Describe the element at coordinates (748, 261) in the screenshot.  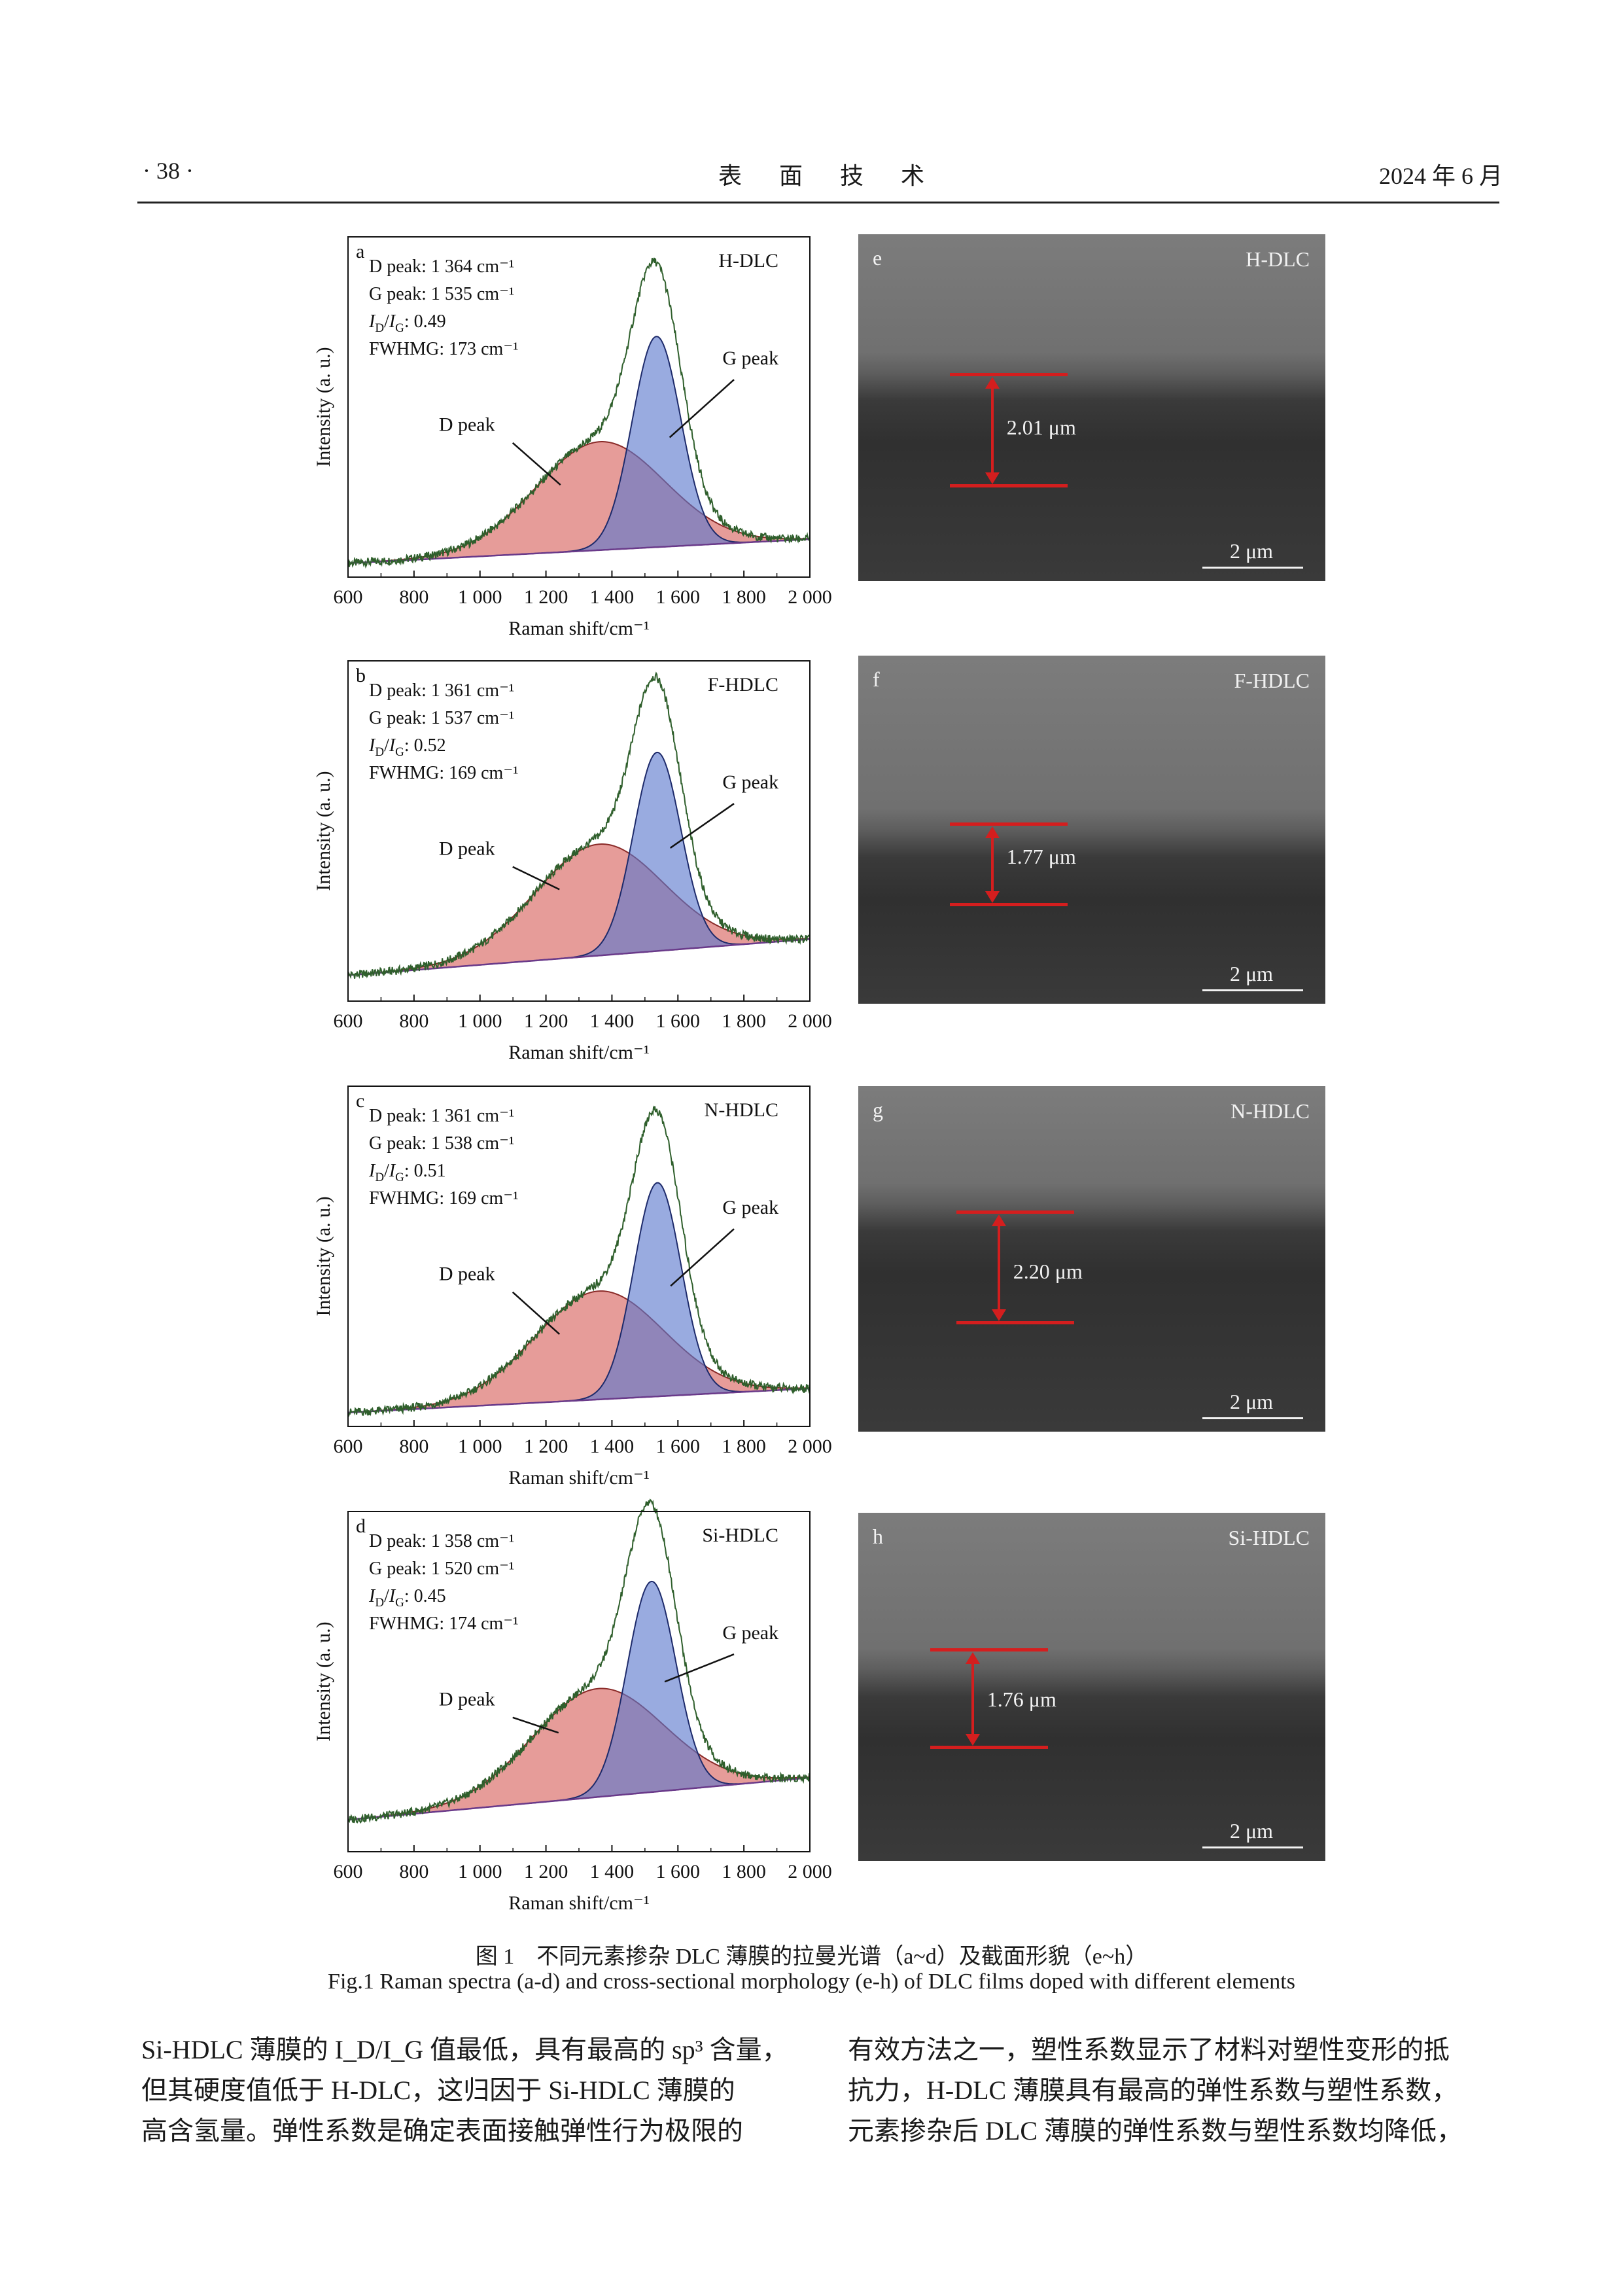
I see `sample-tag: H-DLC` at that location.